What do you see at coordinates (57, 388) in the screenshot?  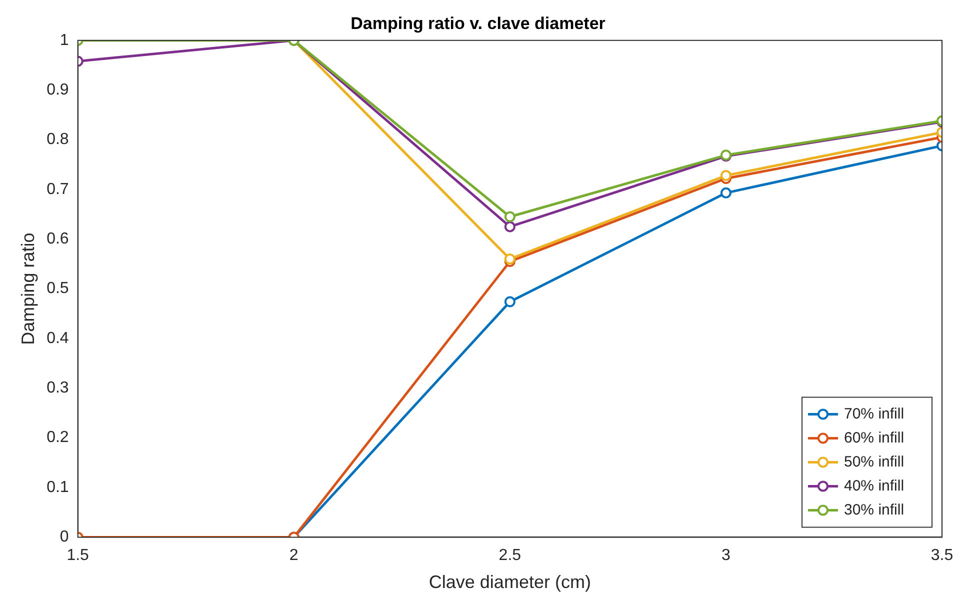 I see `y-tick-label: 0.3` at bounding box center [57, 388].